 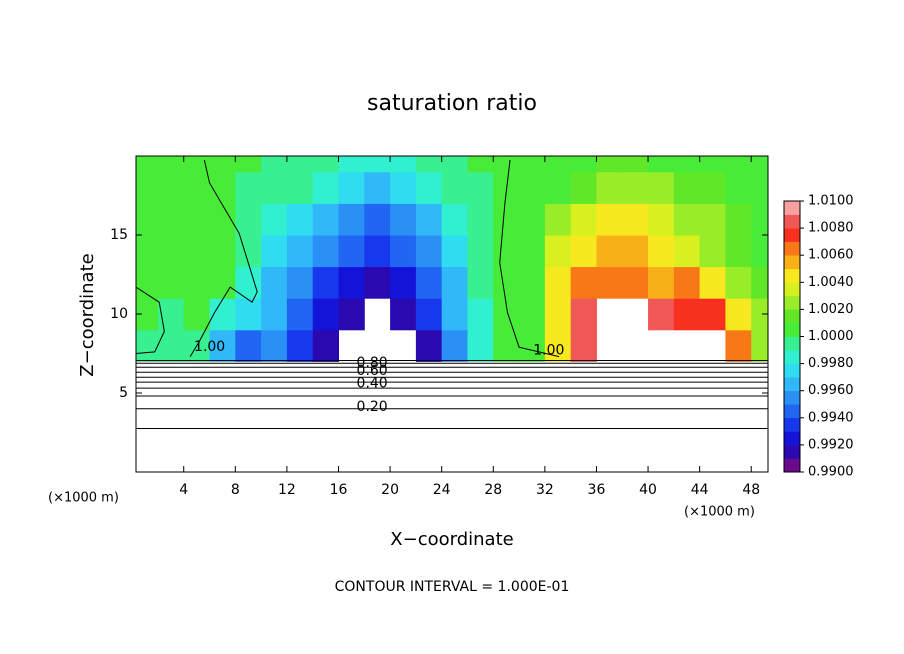 I want to click on colorbar-tick-label: 0.9980, so click(x=831, y=363).